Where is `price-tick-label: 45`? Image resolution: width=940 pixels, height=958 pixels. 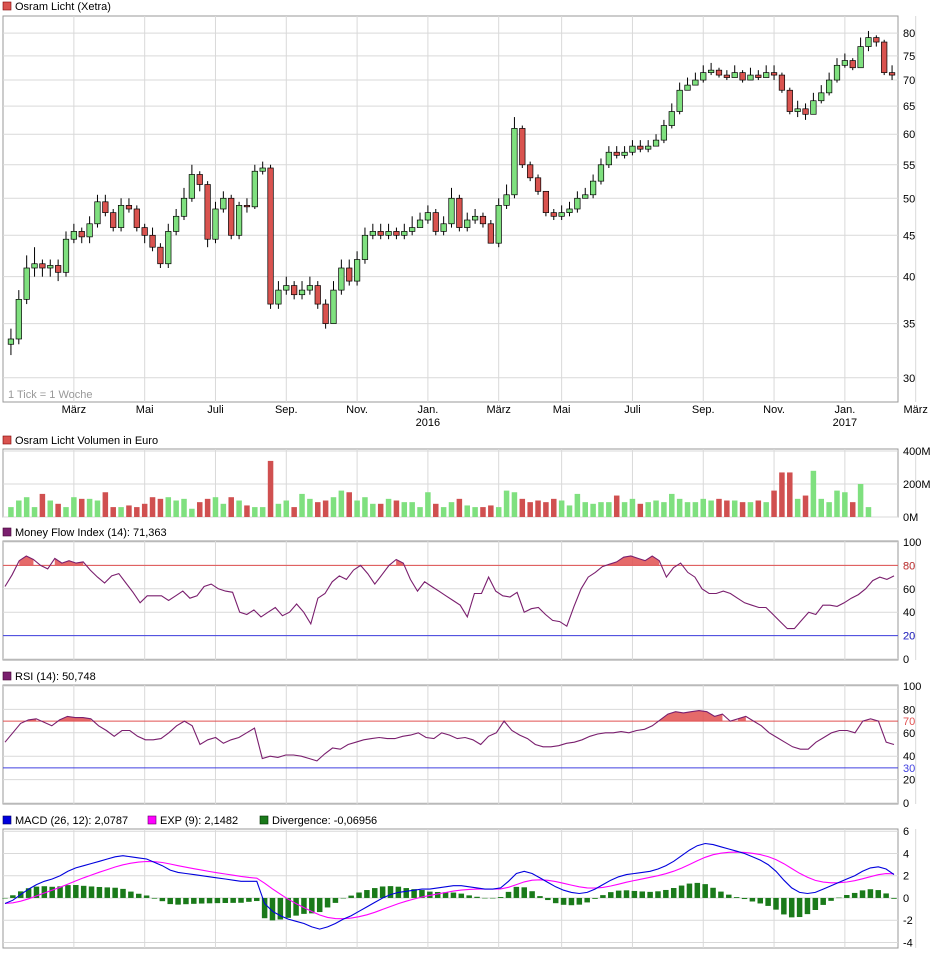 price-tick-label: 45 is located at coordinates (909, 236).